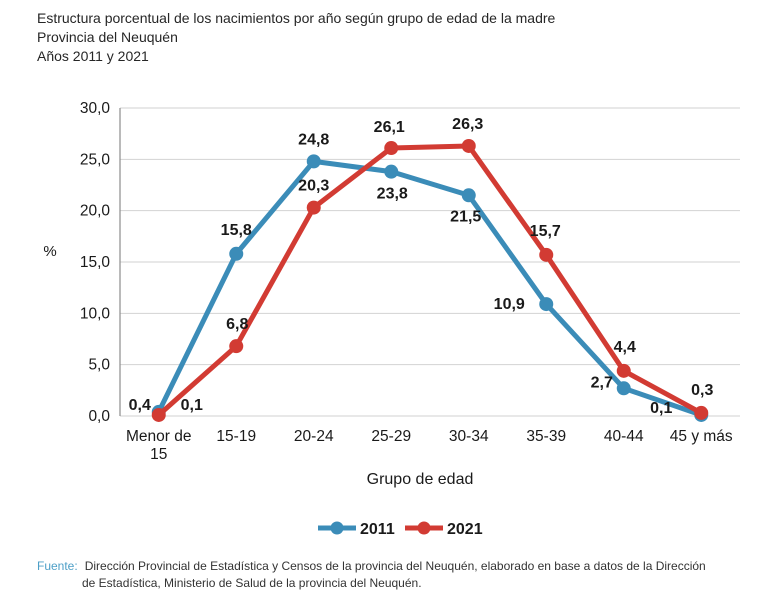  I want to click on x-tick-label: 20-24, so click(314, 436).